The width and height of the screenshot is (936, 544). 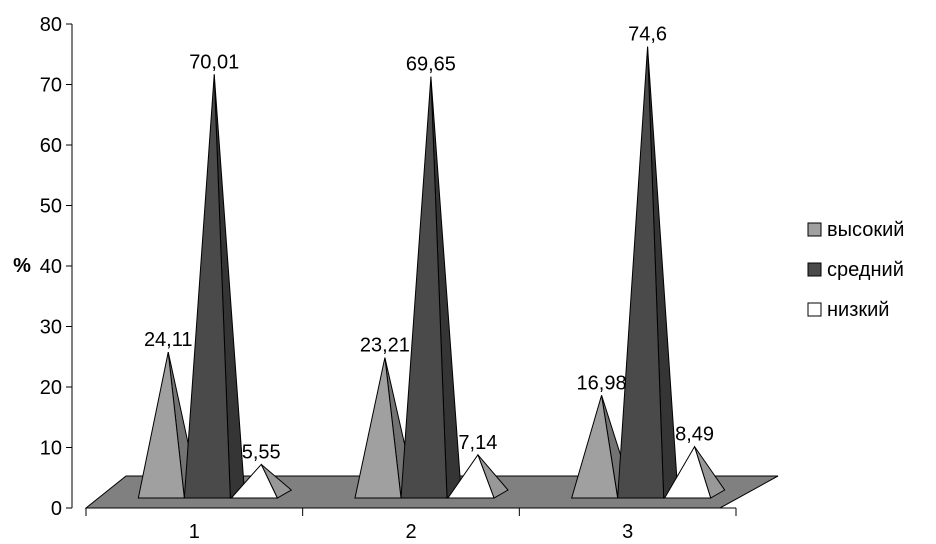 What do you see at coordinates (627, 532) in the screenshot?
I see `x-tick-label: 3` at bounding box center [627, 532].